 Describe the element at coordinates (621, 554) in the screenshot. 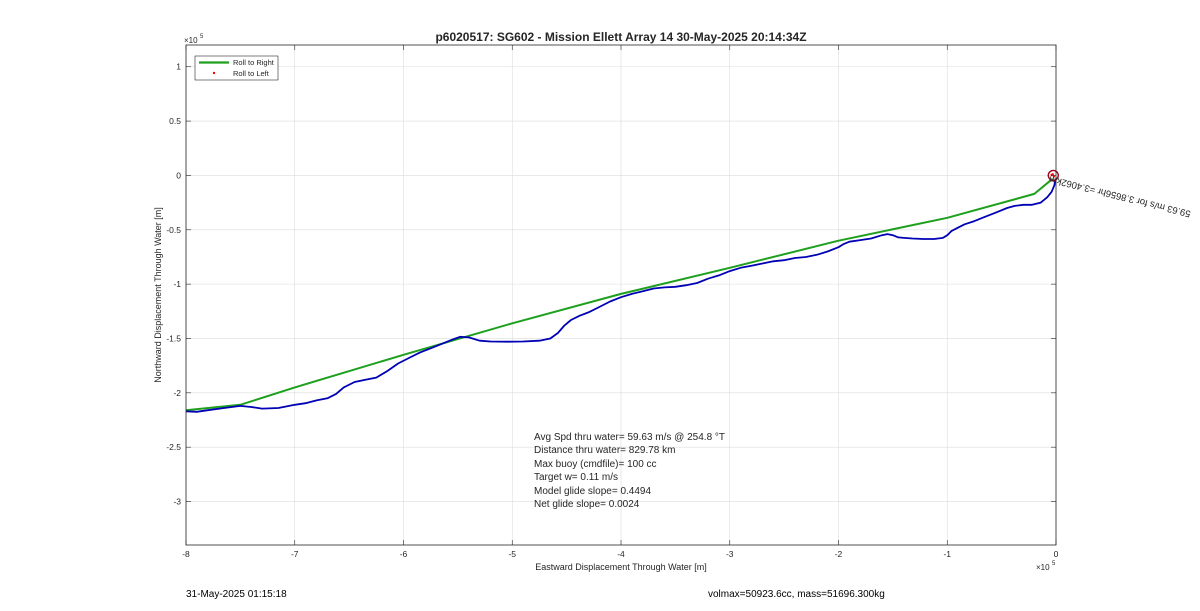

I see `x-tick-label: -4` at that location.